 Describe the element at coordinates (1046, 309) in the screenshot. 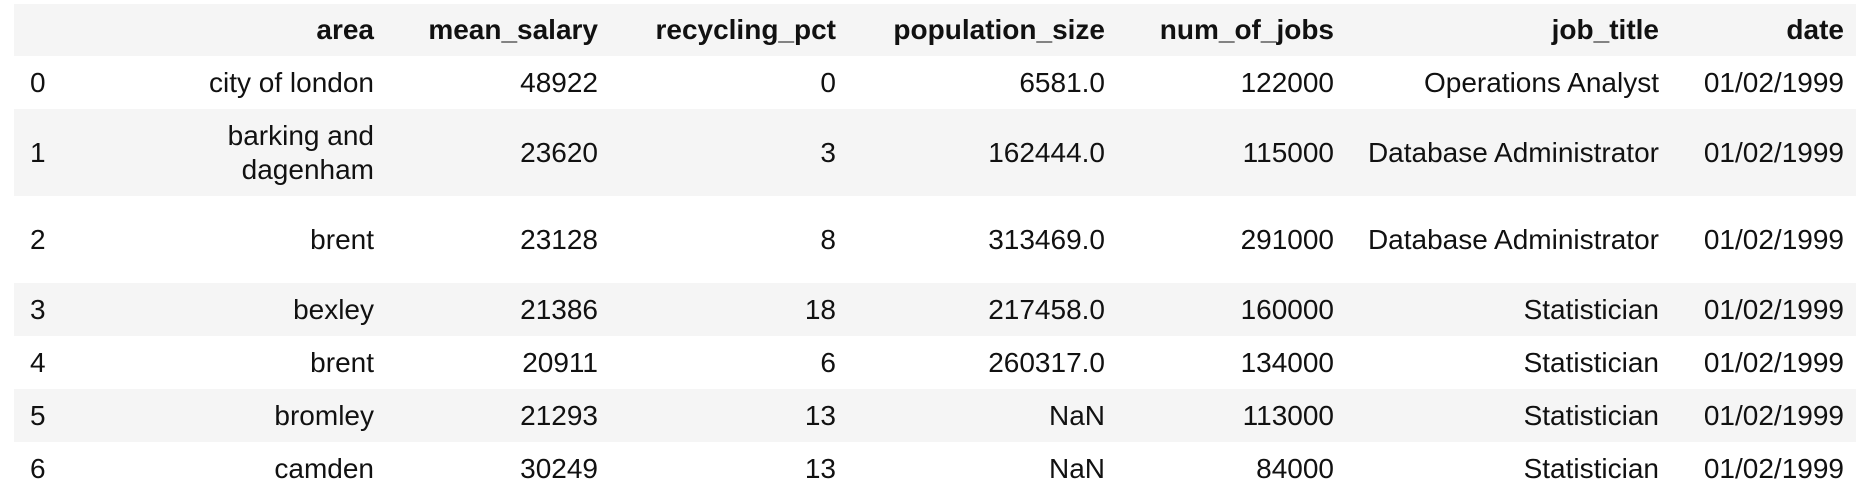

I see `cell-population-size: 217458.0` at that location.